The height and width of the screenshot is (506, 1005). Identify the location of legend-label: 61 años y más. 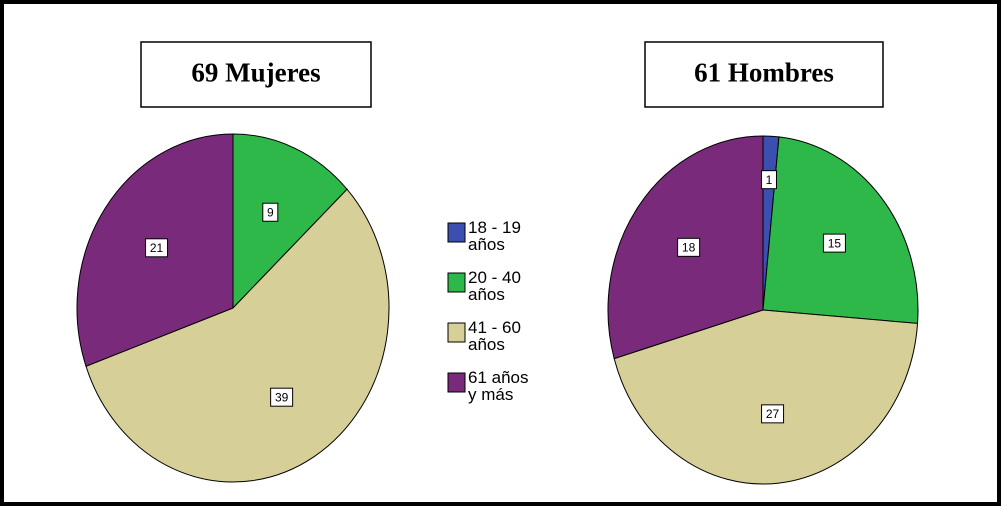
(498, 386).